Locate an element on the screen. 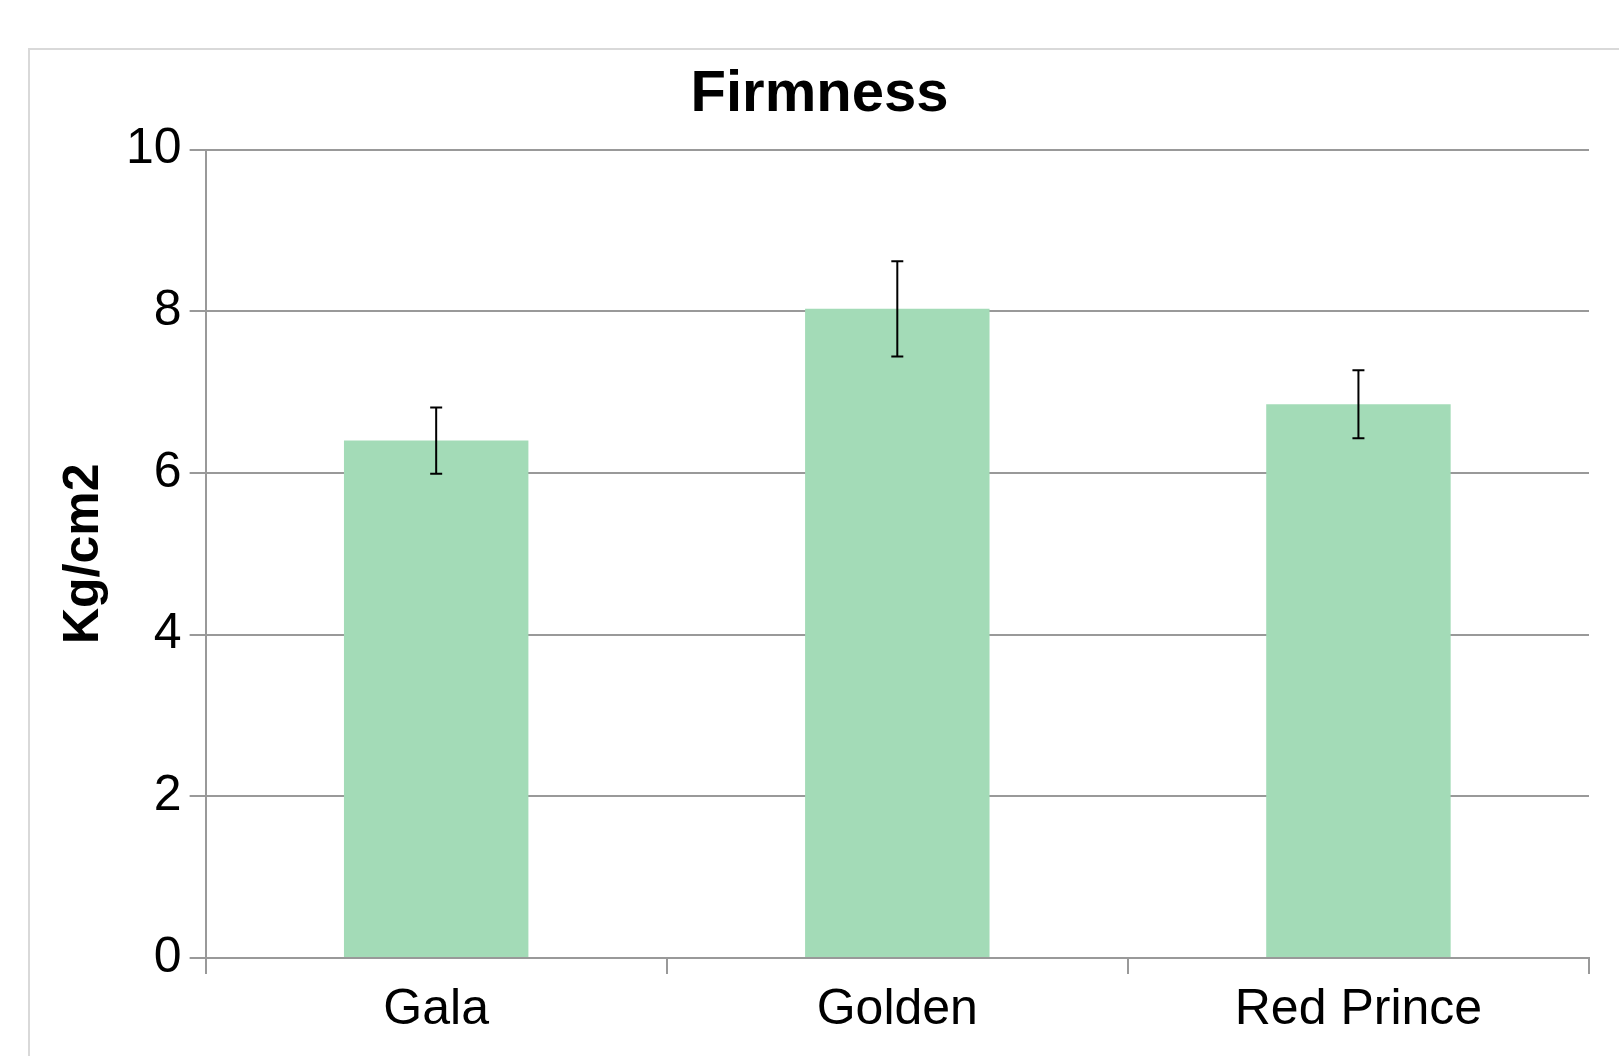 The height and width of the screenshot is (1056, 1619). y-tick-label: 6 is located at coordinates (167, 469).